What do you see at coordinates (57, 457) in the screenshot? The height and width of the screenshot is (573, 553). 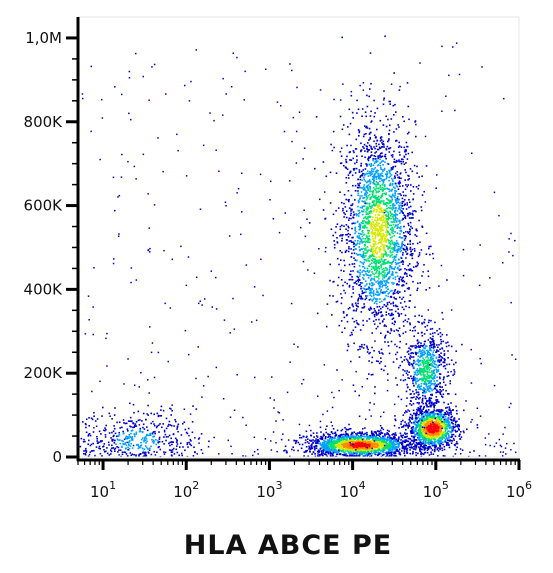 I see `y-tick-label: 0` at bounding box center [57, 457].